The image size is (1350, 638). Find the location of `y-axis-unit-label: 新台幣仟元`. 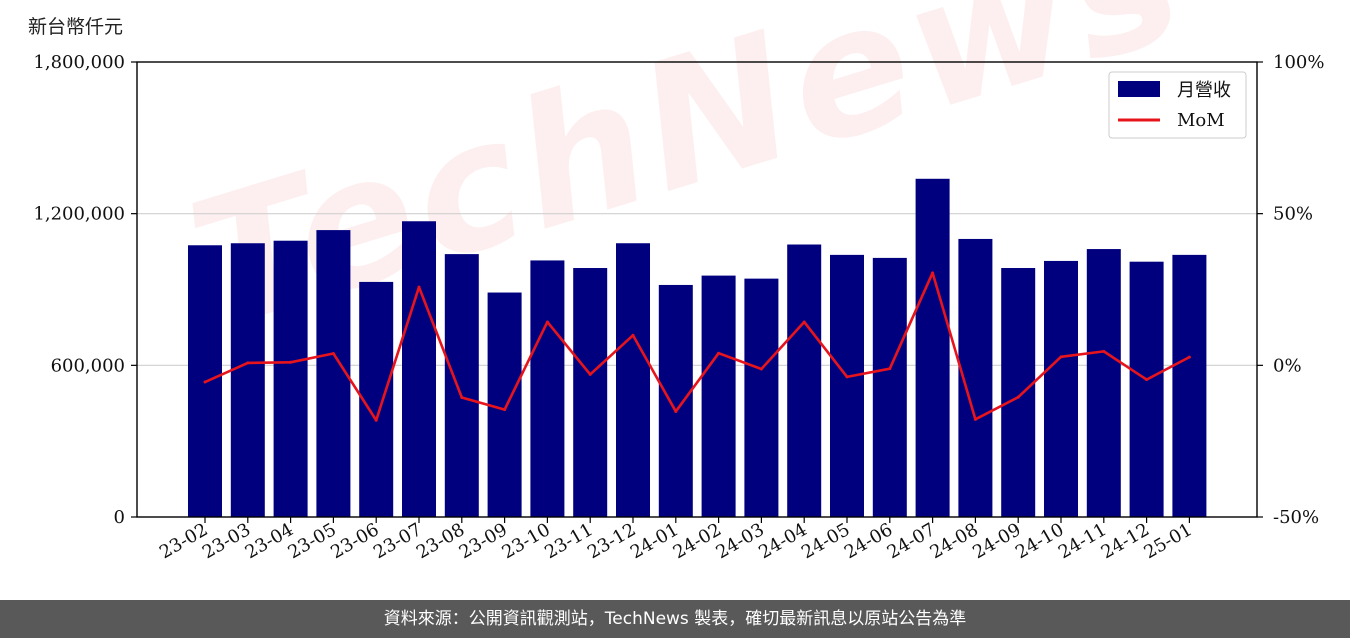

y-axis-unit-label: 新台幣仟元 is located at coordinates (76, 27).